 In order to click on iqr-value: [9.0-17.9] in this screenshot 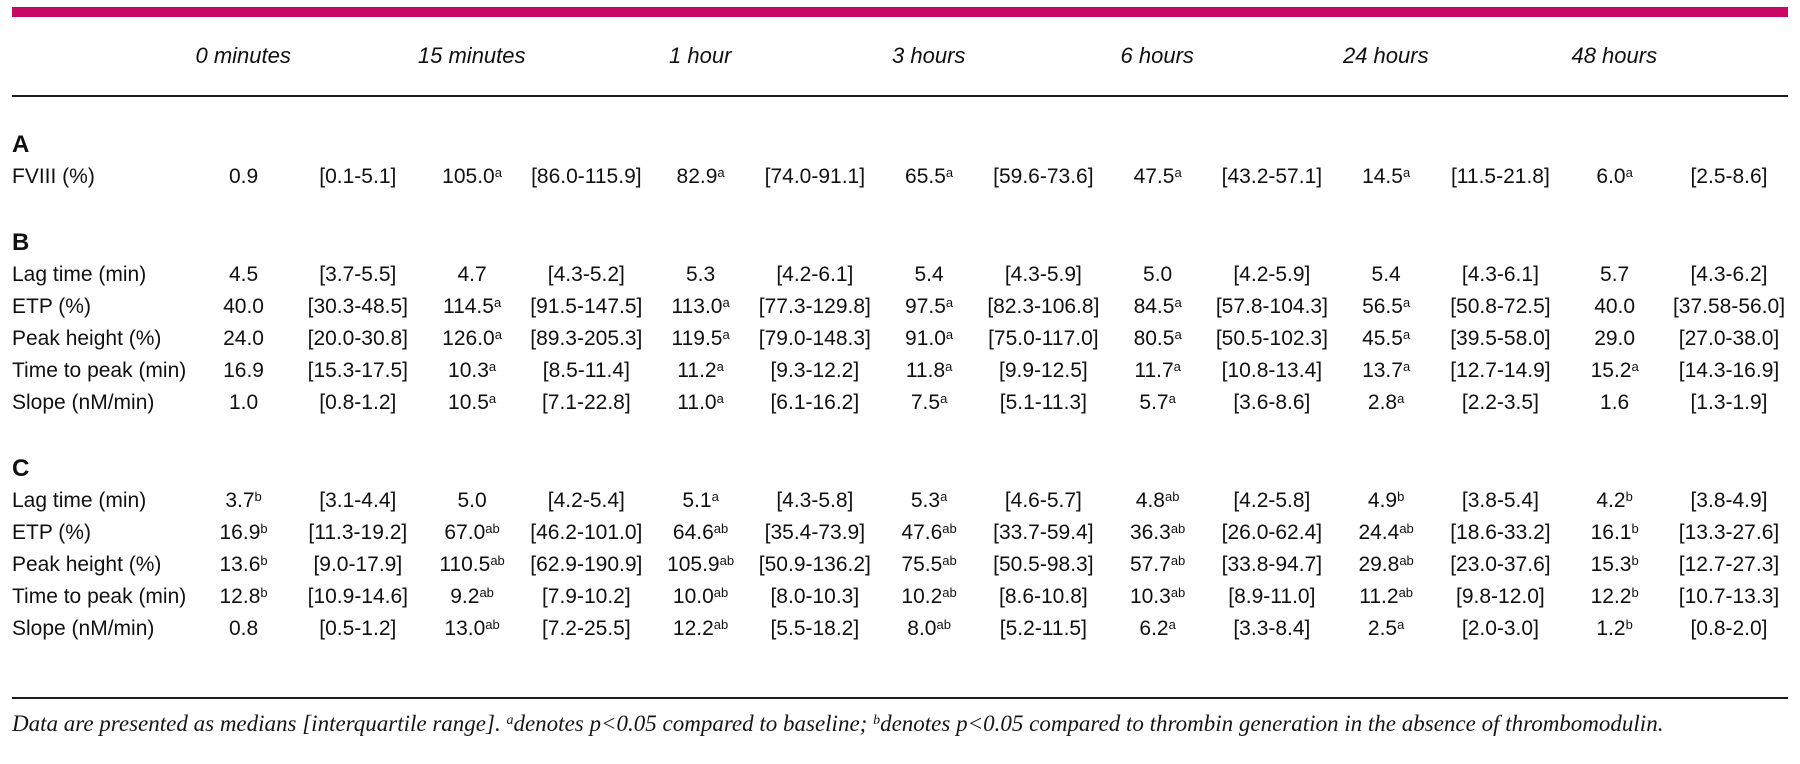, I will do `click(358, 564)`.